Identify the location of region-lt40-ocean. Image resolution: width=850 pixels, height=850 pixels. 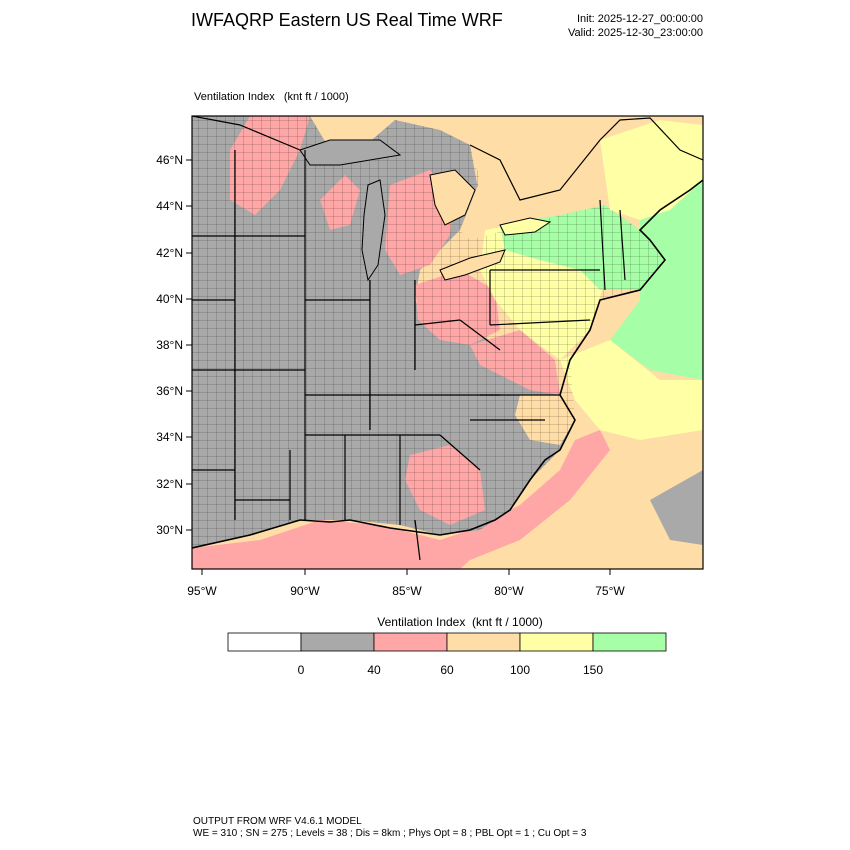
(676, 507).